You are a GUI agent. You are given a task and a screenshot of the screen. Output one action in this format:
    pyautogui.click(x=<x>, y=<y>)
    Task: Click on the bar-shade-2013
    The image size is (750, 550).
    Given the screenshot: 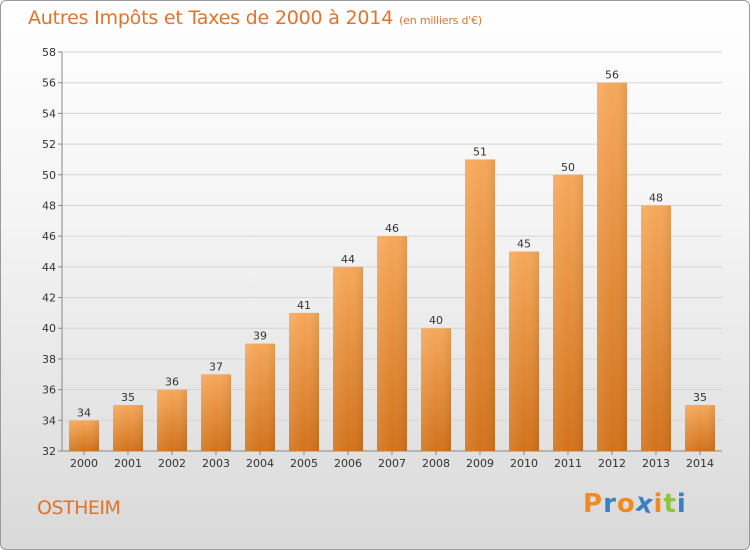 What is the action you would take?
    pyautogui.click(x=656, y=328)
    